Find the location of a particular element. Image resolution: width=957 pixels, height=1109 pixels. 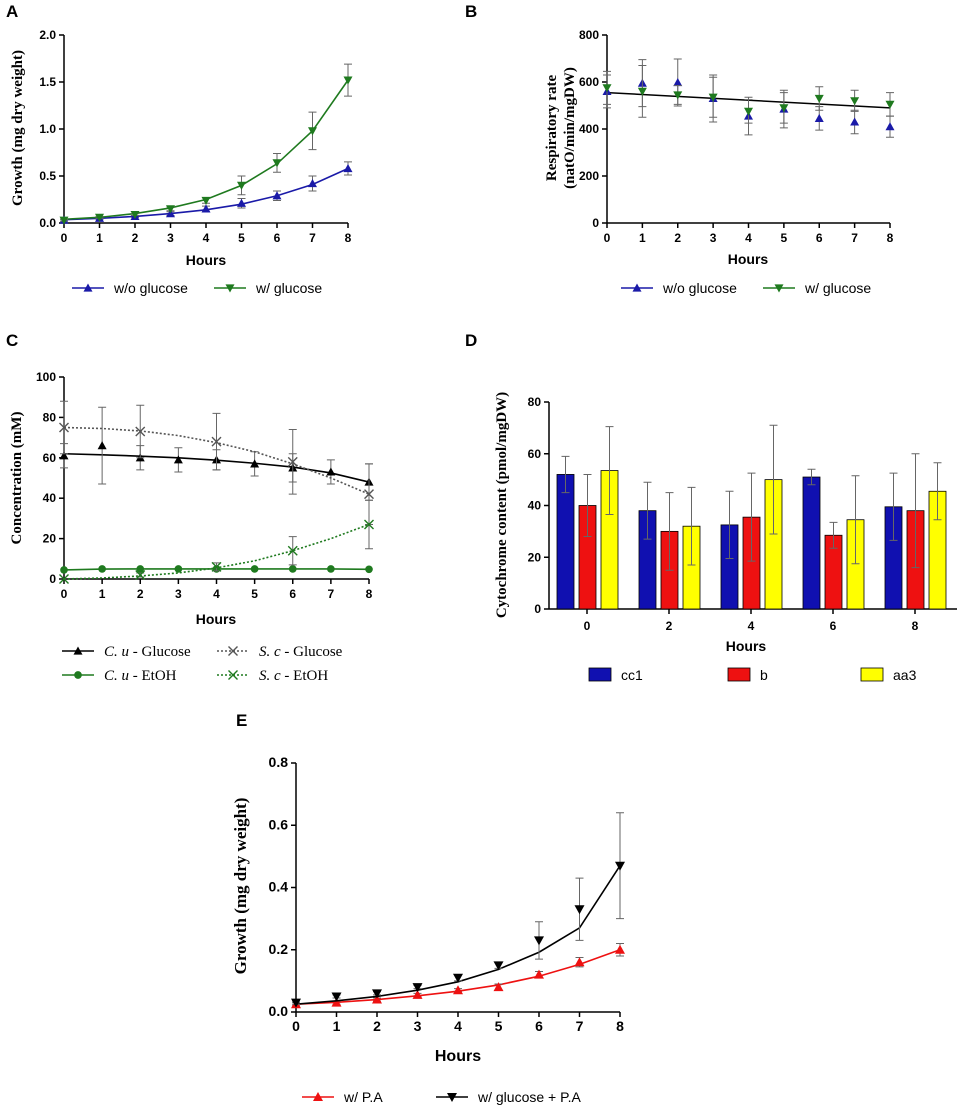

panel-c-x-tick-label: 6 is located at coordinates (292, 594).